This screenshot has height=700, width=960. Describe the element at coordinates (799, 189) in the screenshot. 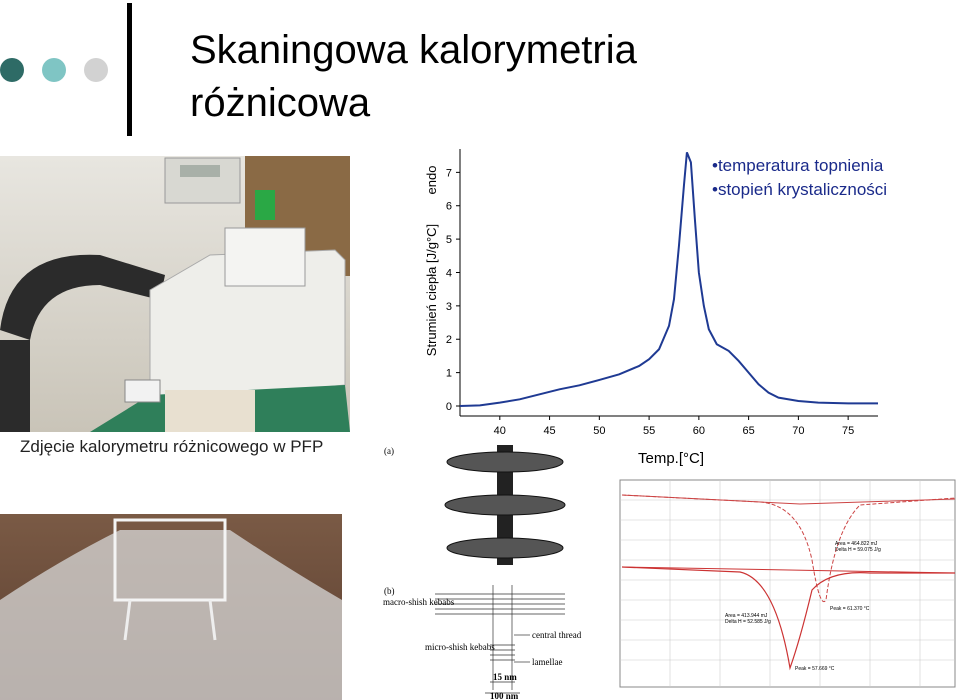

I see `bullet: •stopień krystaliczności` at that location.